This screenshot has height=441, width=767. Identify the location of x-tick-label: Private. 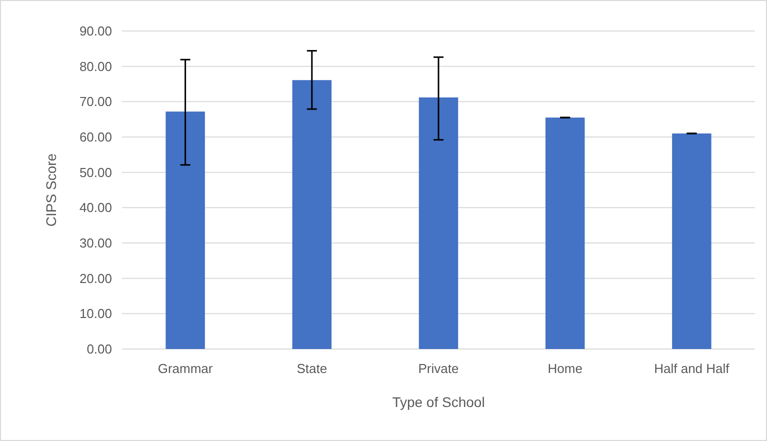
(438, 368).